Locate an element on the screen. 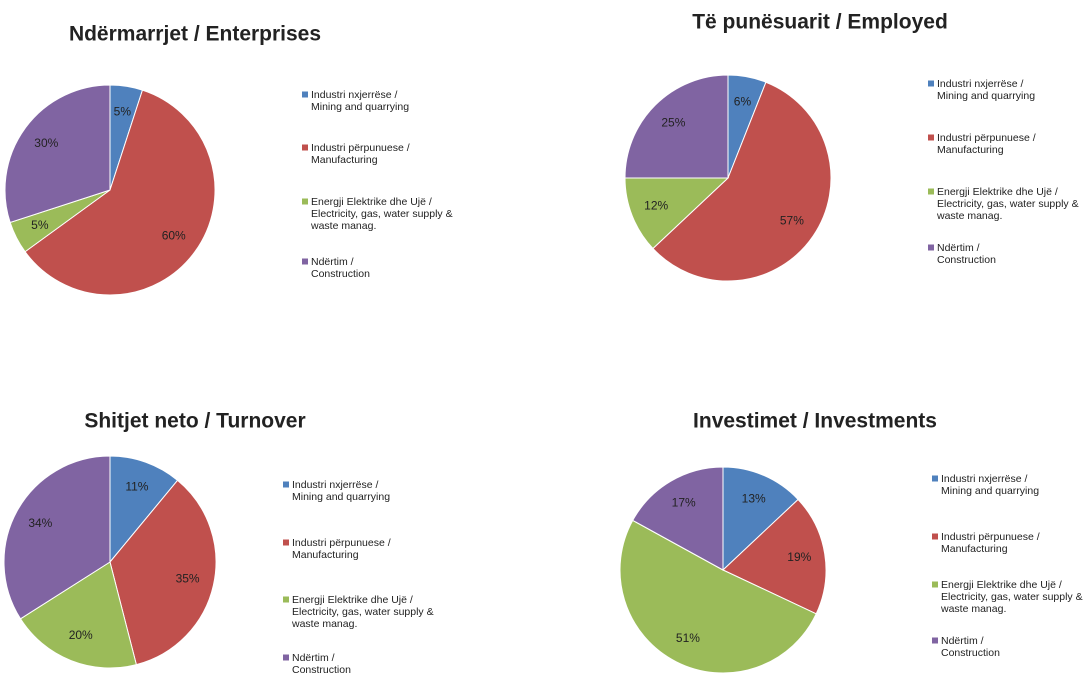 The height and width of the screenshot is (682, 1091). chart-title: Ndërmarrjet / Enterprises is located at coordinates (195, 34).